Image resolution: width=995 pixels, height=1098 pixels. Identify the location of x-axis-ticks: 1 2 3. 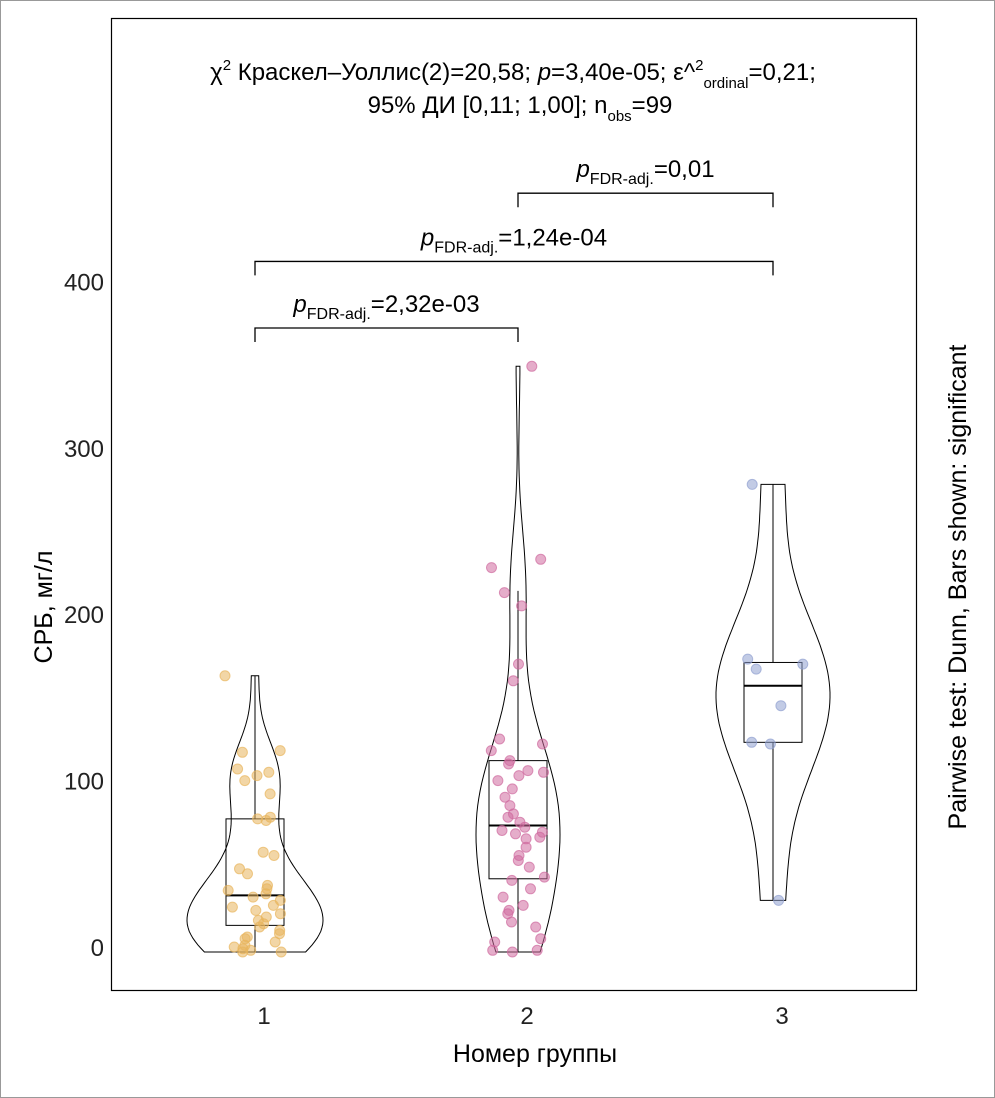
(522, 1016).